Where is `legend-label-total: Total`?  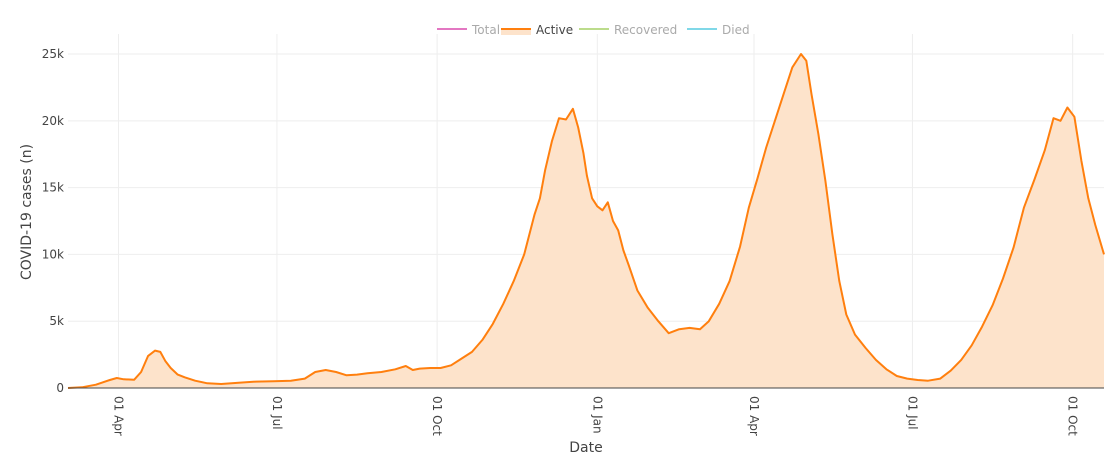 legend-label-total: Total is located at coordinates (485, 30).